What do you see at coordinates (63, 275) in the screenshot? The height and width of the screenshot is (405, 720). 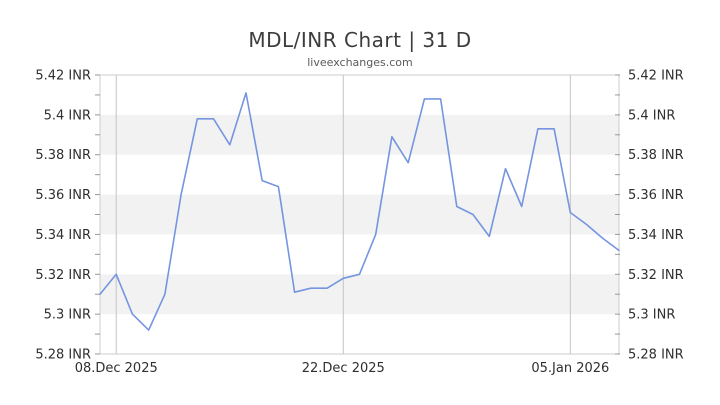 I see `y-axis-label-left: 5.32 INR` at bounding box center [63, 275].